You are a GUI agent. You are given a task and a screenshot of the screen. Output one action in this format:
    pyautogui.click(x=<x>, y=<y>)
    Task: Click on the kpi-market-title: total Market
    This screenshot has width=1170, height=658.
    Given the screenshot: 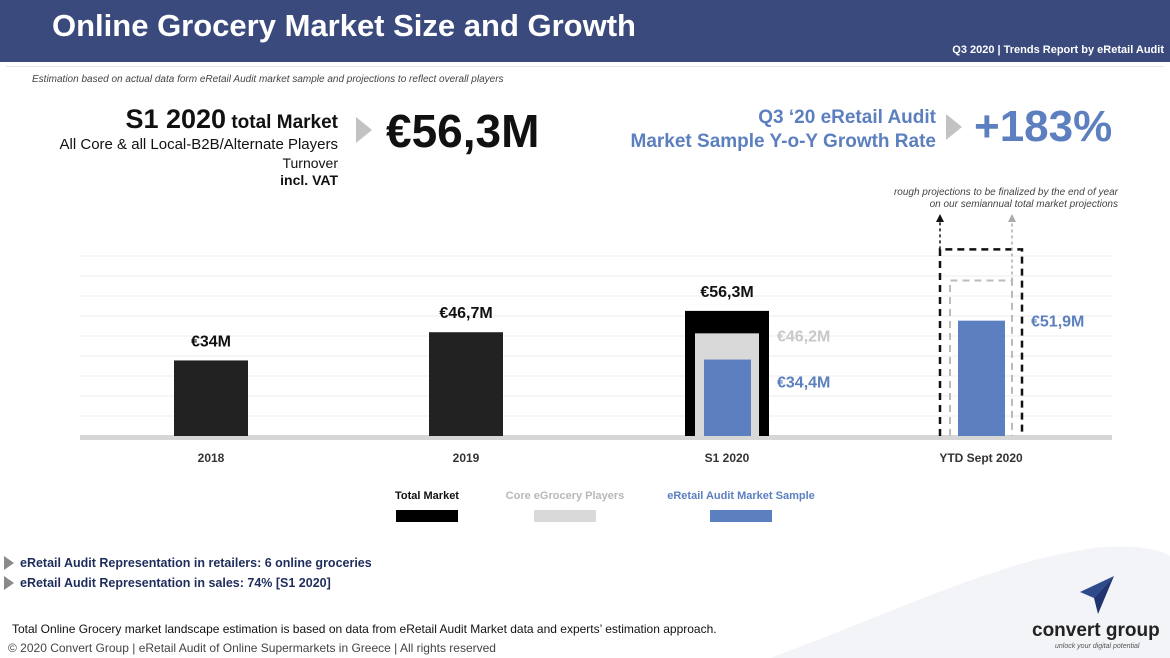 What is the action you would take?
    pyautogui.click(x=284, y=122)
    